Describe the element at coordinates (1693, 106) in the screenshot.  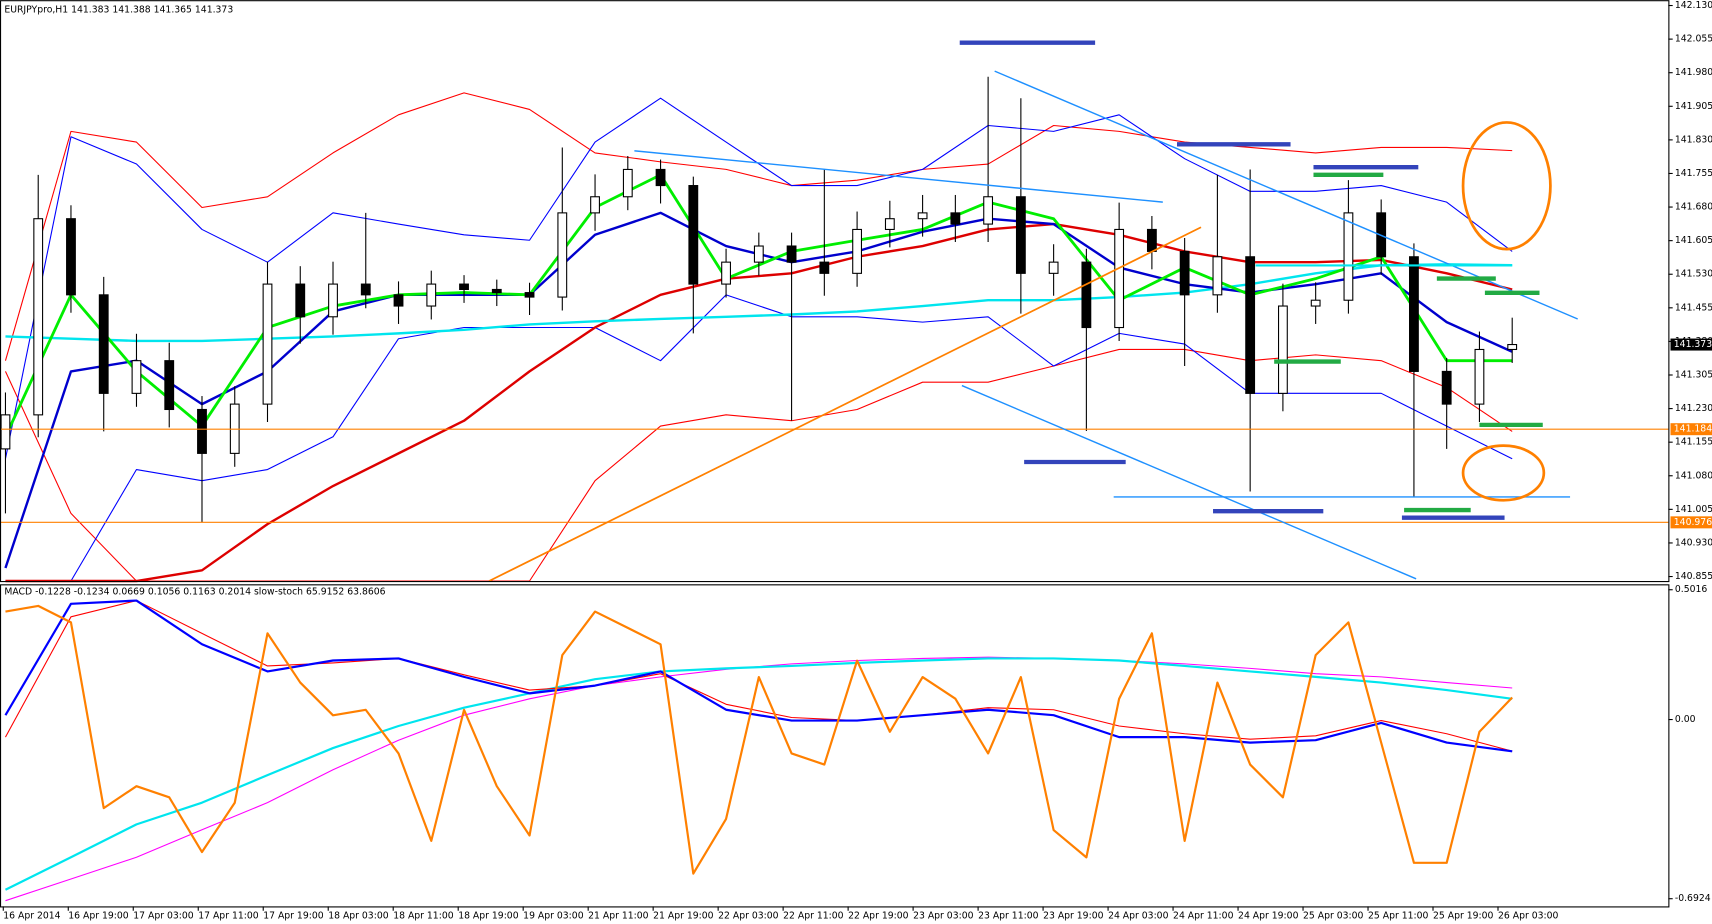
I see `y-tick-label: 141.905` at that location.